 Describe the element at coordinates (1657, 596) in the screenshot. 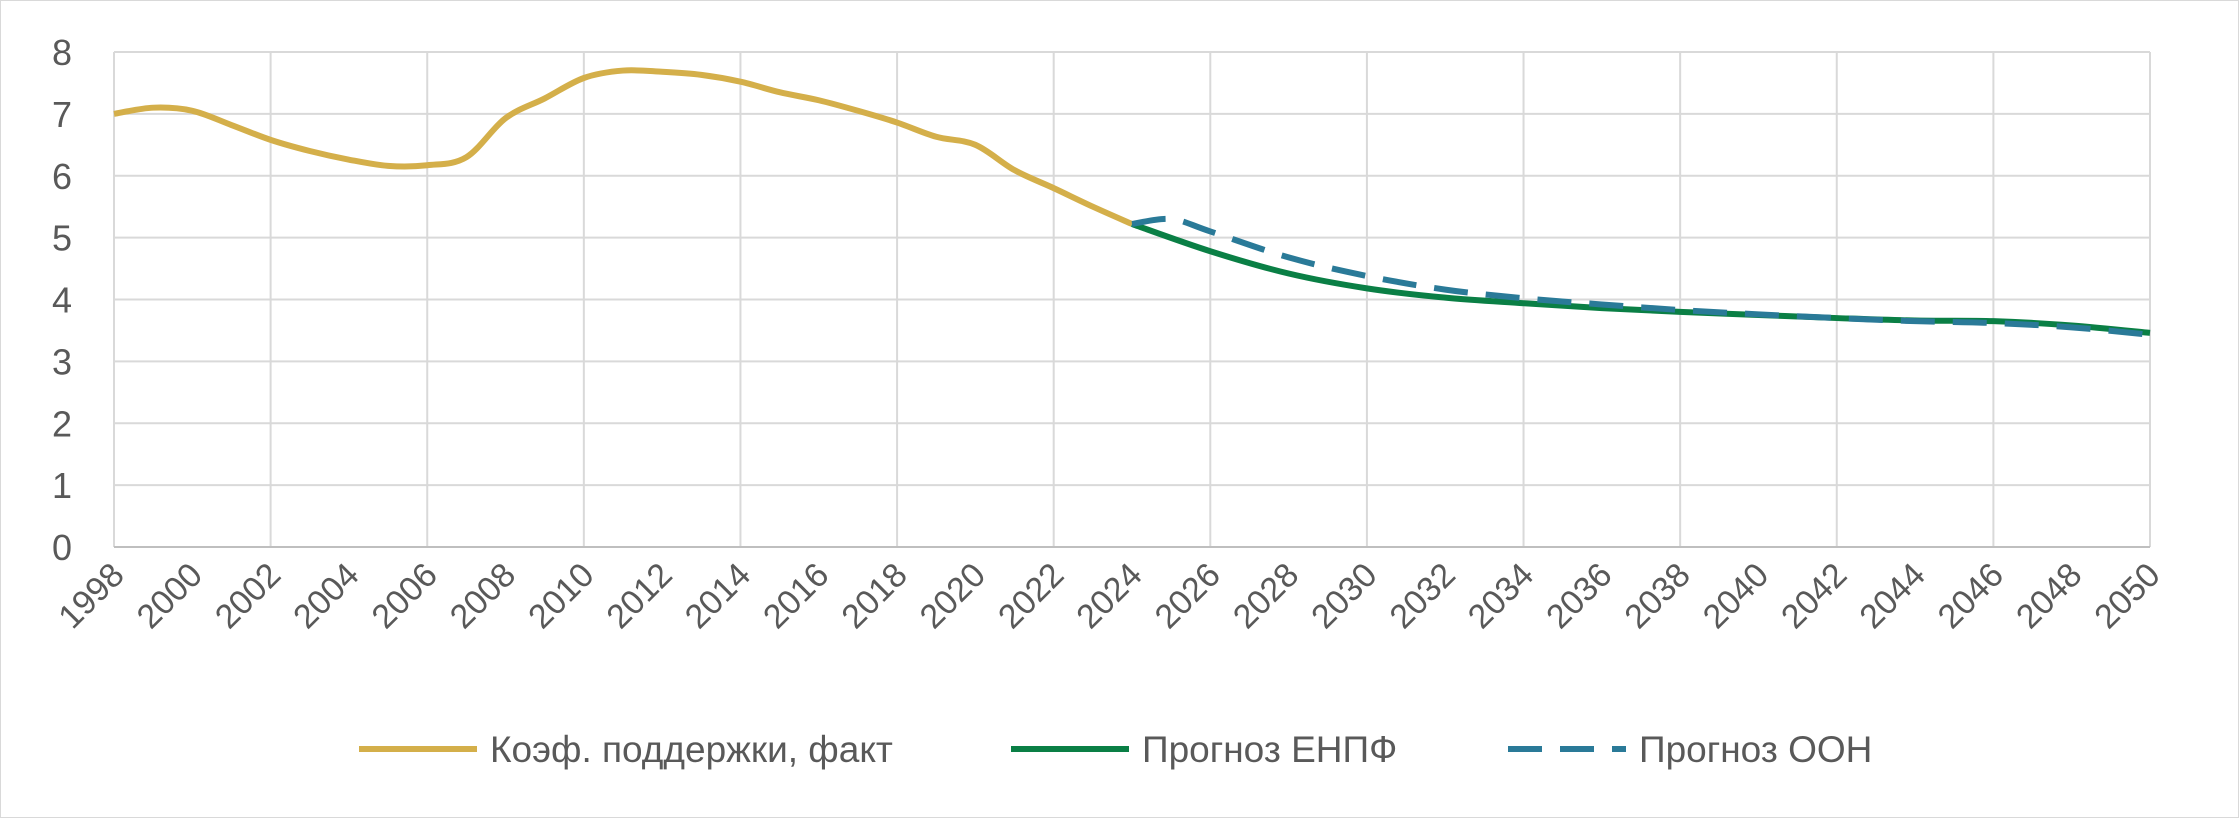

I see `x-tick-label: 2038` at that location.